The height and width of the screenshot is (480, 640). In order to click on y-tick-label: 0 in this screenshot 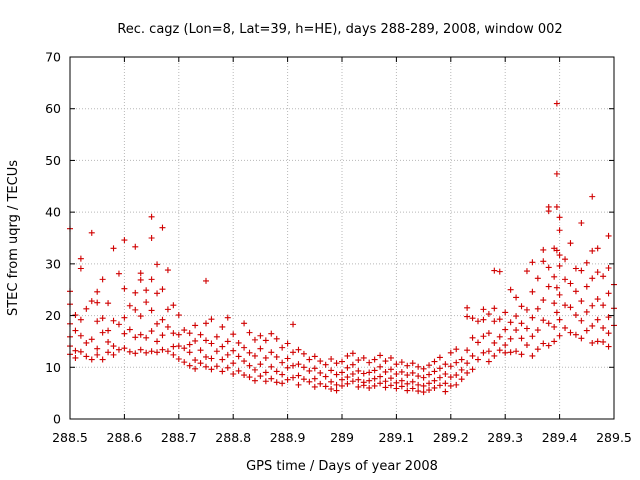, I will do `click(57, 419)`.